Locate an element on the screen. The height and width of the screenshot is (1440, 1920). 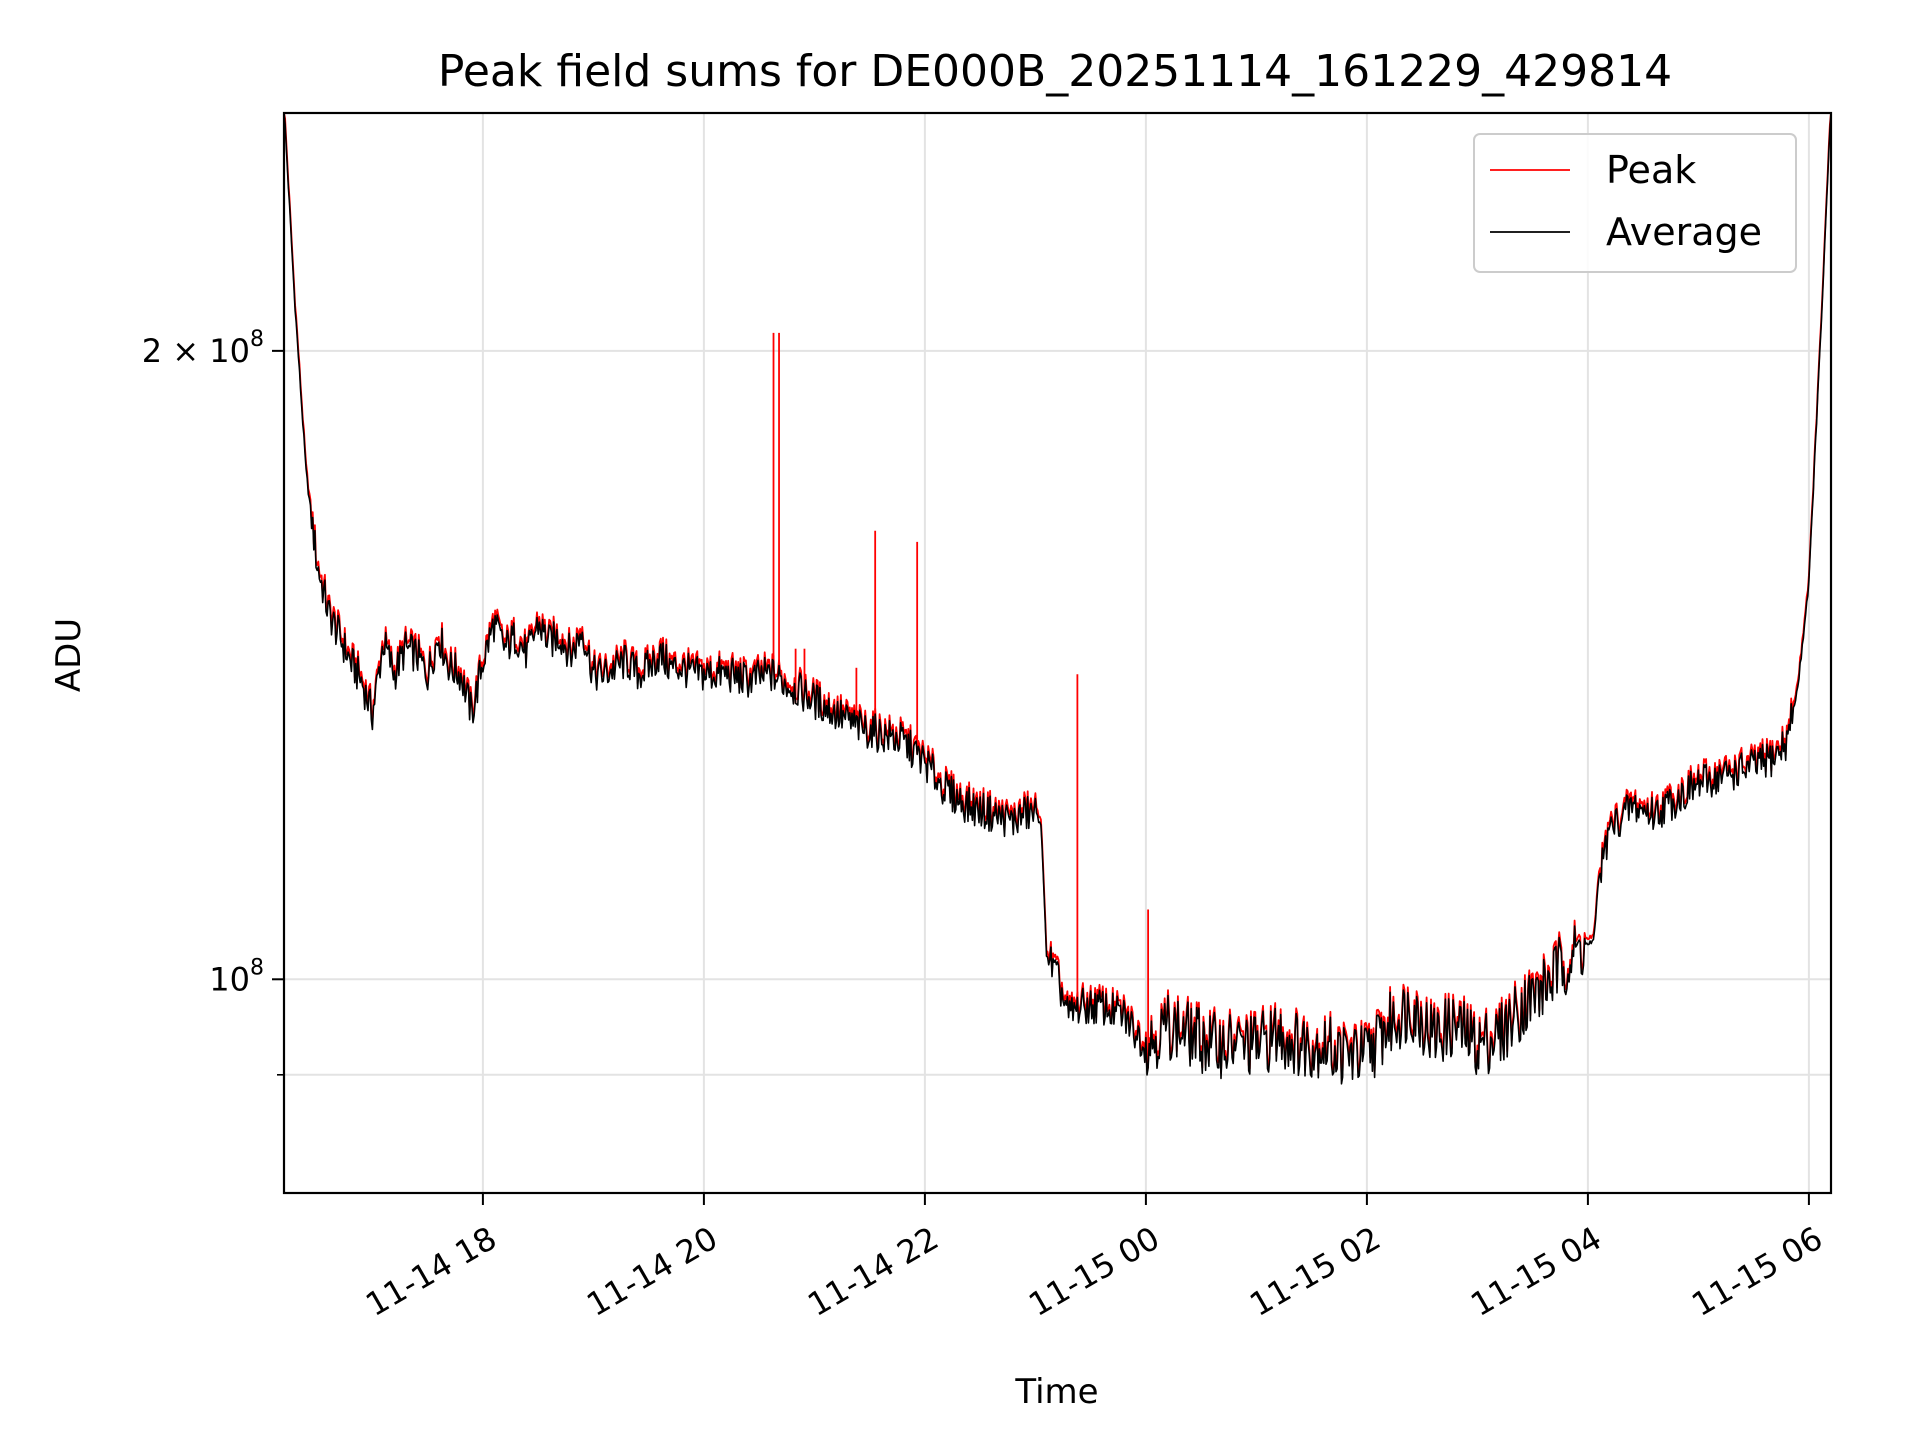
y-tick-label-base: 2 × 10 is located at coordinates (196, 351).